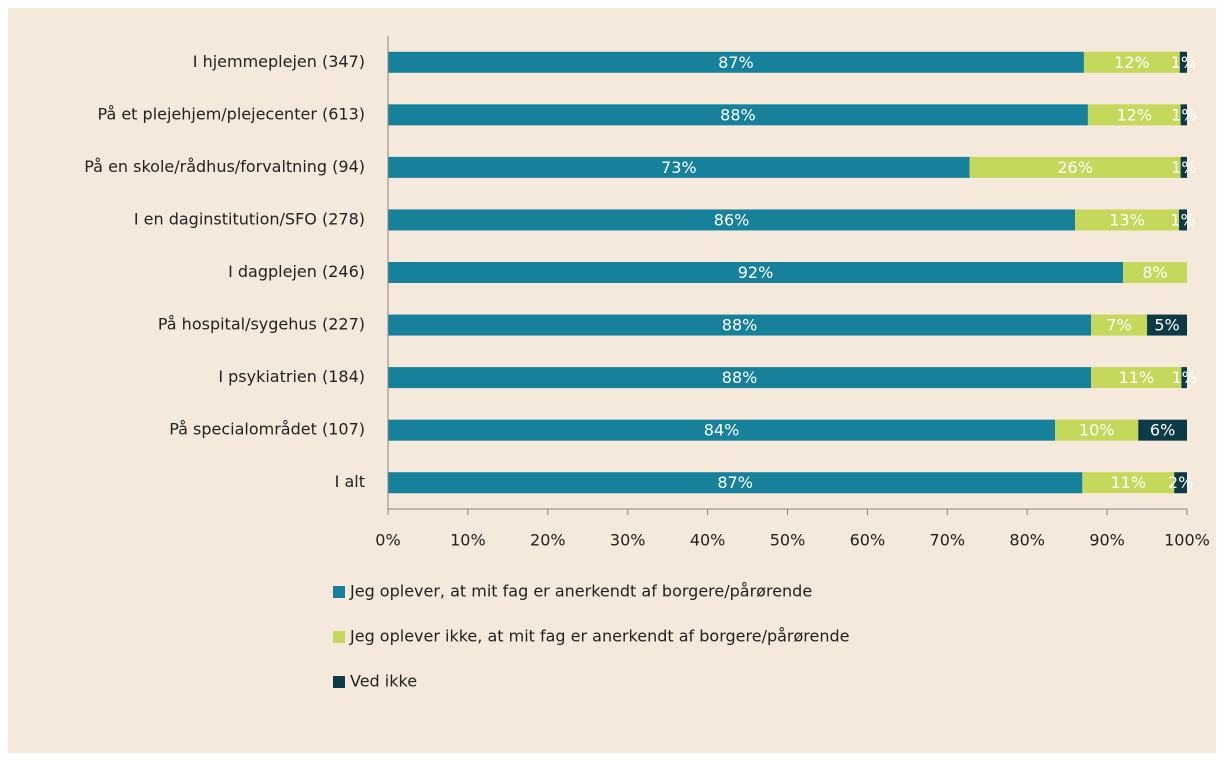 Image resolution: width=1224 pixels, height=761 pixels. I want to click on x-tick-label: 60%, so click(868, 540).